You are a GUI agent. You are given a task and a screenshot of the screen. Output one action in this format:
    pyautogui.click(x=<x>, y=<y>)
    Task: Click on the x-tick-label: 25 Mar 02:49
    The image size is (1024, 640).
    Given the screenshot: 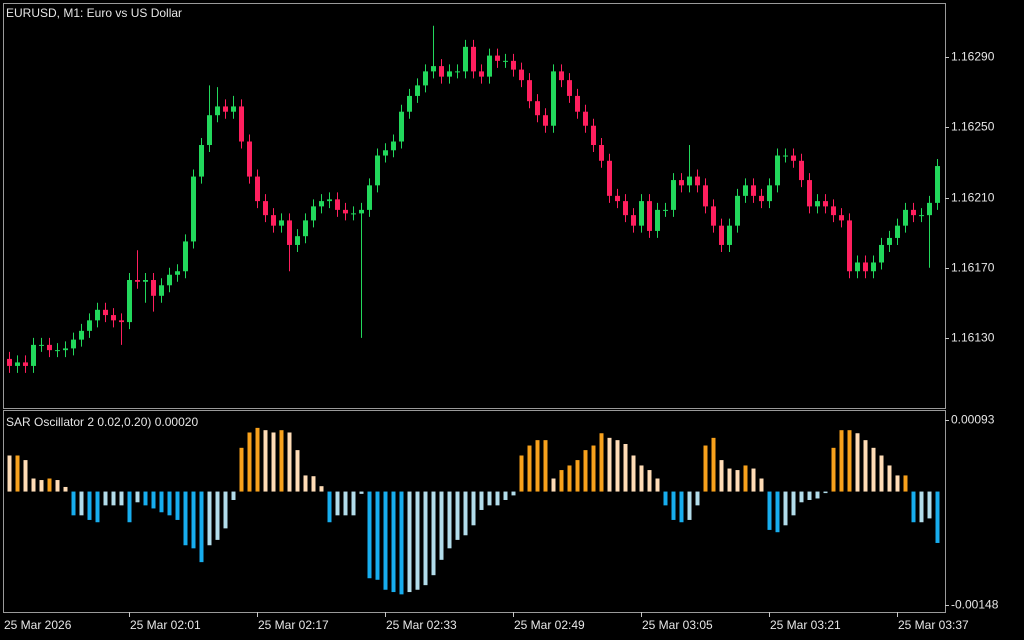 What is the action you would take?
    pyautogui.click(x=549, y=625)
    